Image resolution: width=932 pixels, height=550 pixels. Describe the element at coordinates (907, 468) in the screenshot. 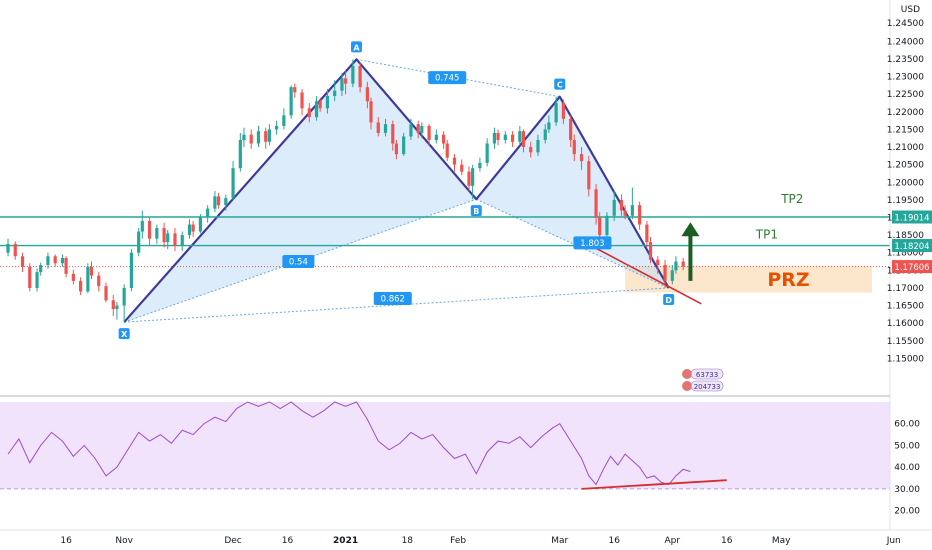

I see `rsi-tick-label: 40.00` at that location.